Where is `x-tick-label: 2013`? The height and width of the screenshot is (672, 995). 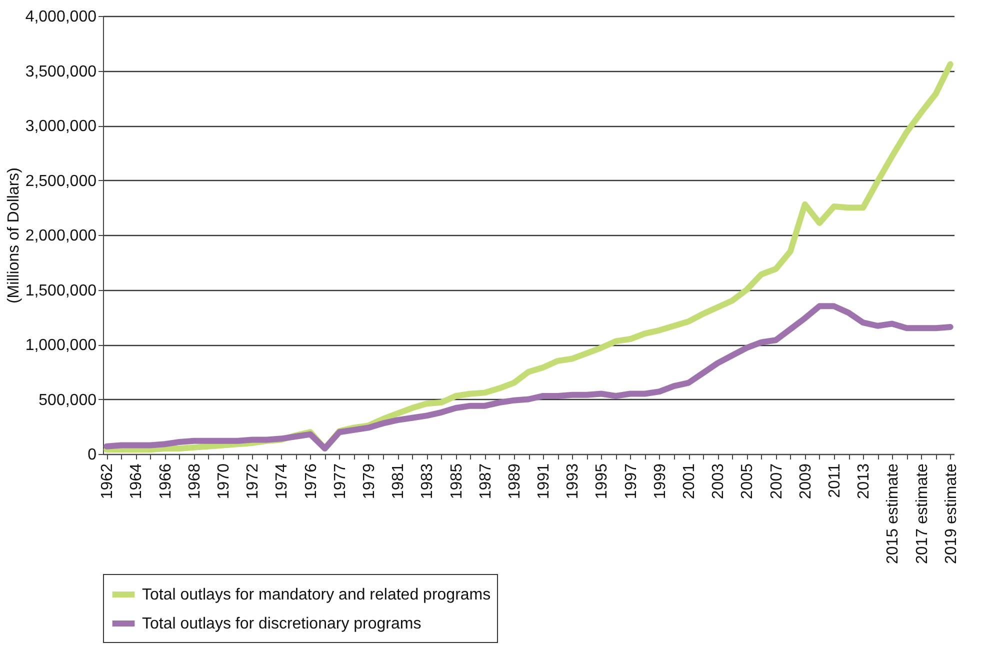 x-tick-label: 2013 is located at coordinates (864, 481).